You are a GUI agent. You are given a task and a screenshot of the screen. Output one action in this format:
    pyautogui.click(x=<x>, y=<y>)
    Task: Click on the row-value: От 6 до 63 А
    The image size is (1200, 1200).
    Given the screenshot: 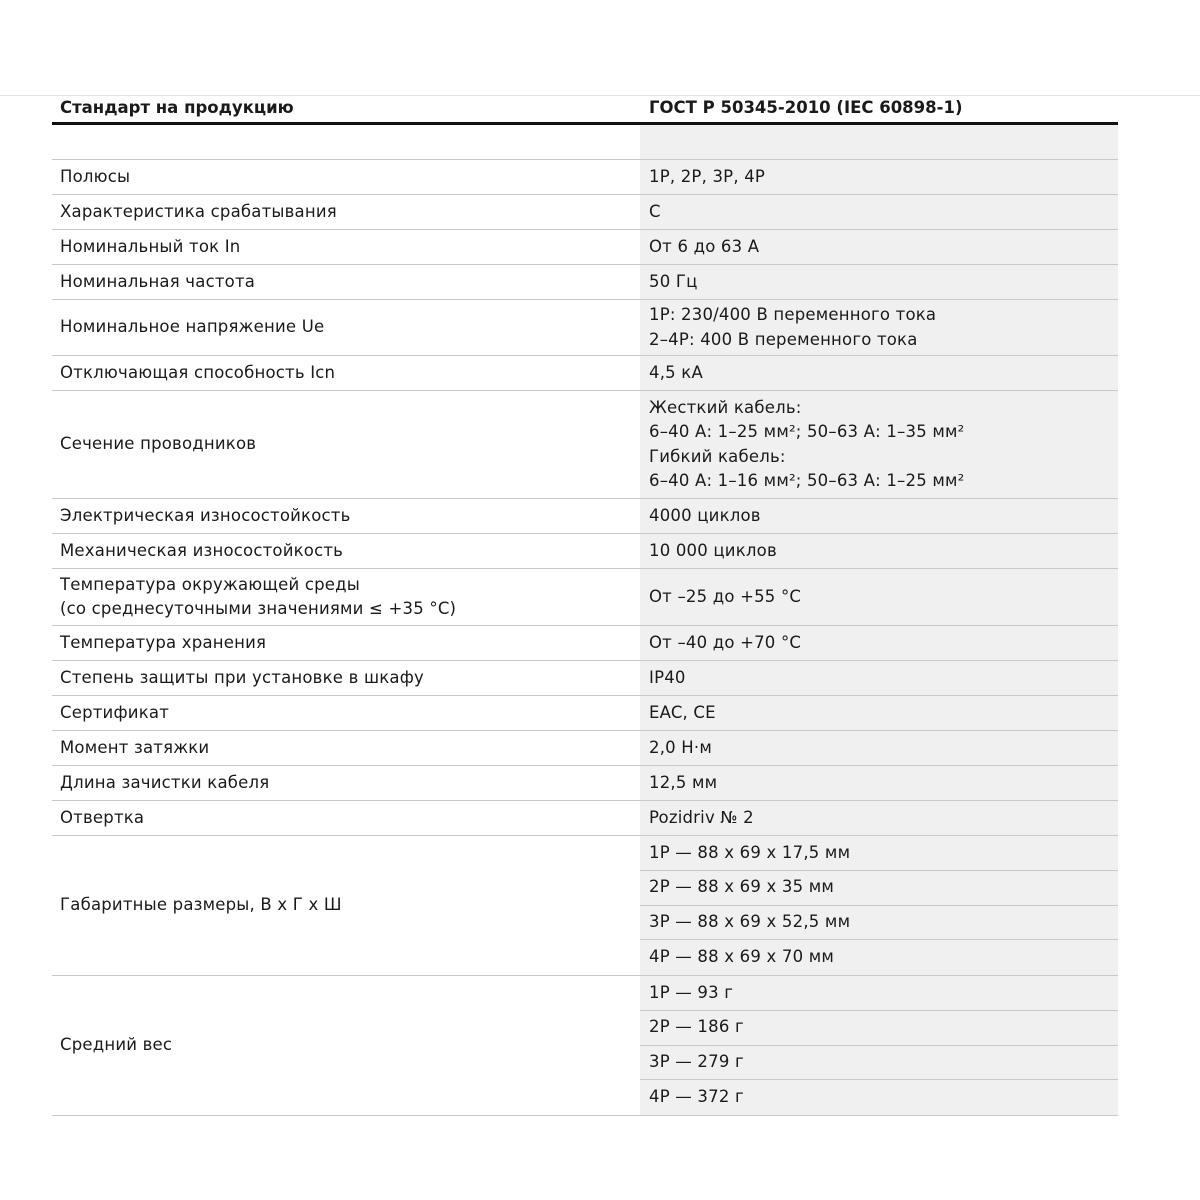 What is the action you would take?
    pyautogui.click(x=879, y=247)
    